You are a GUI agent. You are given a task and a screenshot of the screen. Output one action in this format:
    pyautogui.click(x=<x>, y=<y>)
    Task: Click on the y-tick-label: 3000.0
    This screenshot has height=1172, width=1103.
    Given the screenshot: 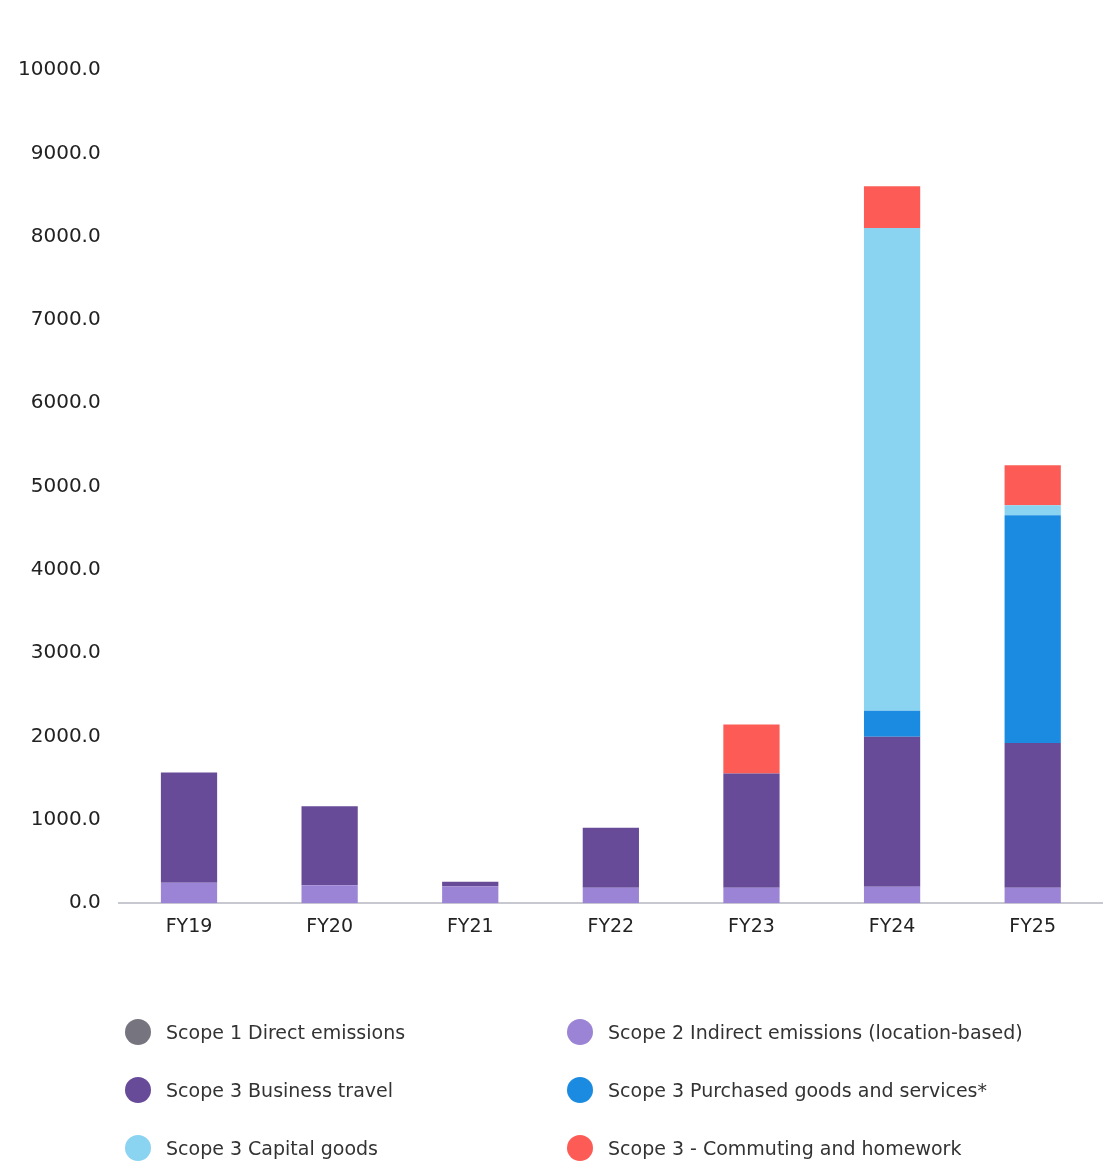 What is the action you would take?
    pyautogui.click(x=65, y=651)
    